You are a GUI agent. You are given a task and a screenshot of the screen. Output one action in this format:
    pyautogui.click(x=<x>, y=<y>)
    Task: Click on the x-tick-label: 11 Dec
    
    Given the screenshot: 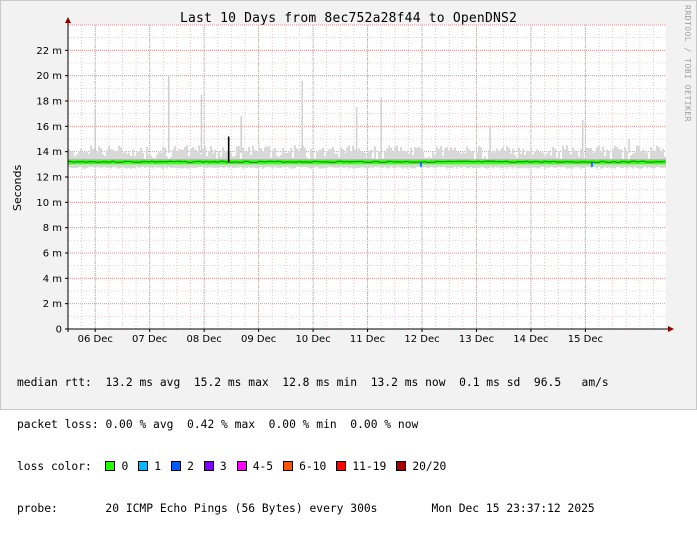 What is the action you would take?
    pyautogui.click(x=367, y=339)
    